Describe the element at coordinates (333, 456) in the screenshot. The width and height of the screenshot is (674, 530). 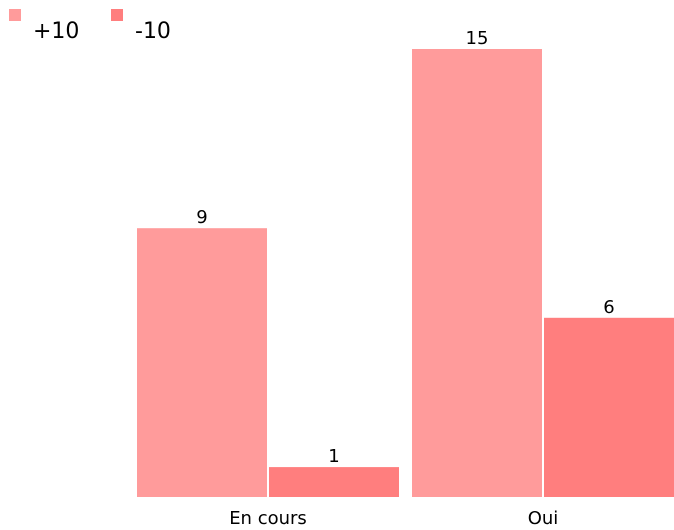
I see `bar-value-label: 1` at that location.